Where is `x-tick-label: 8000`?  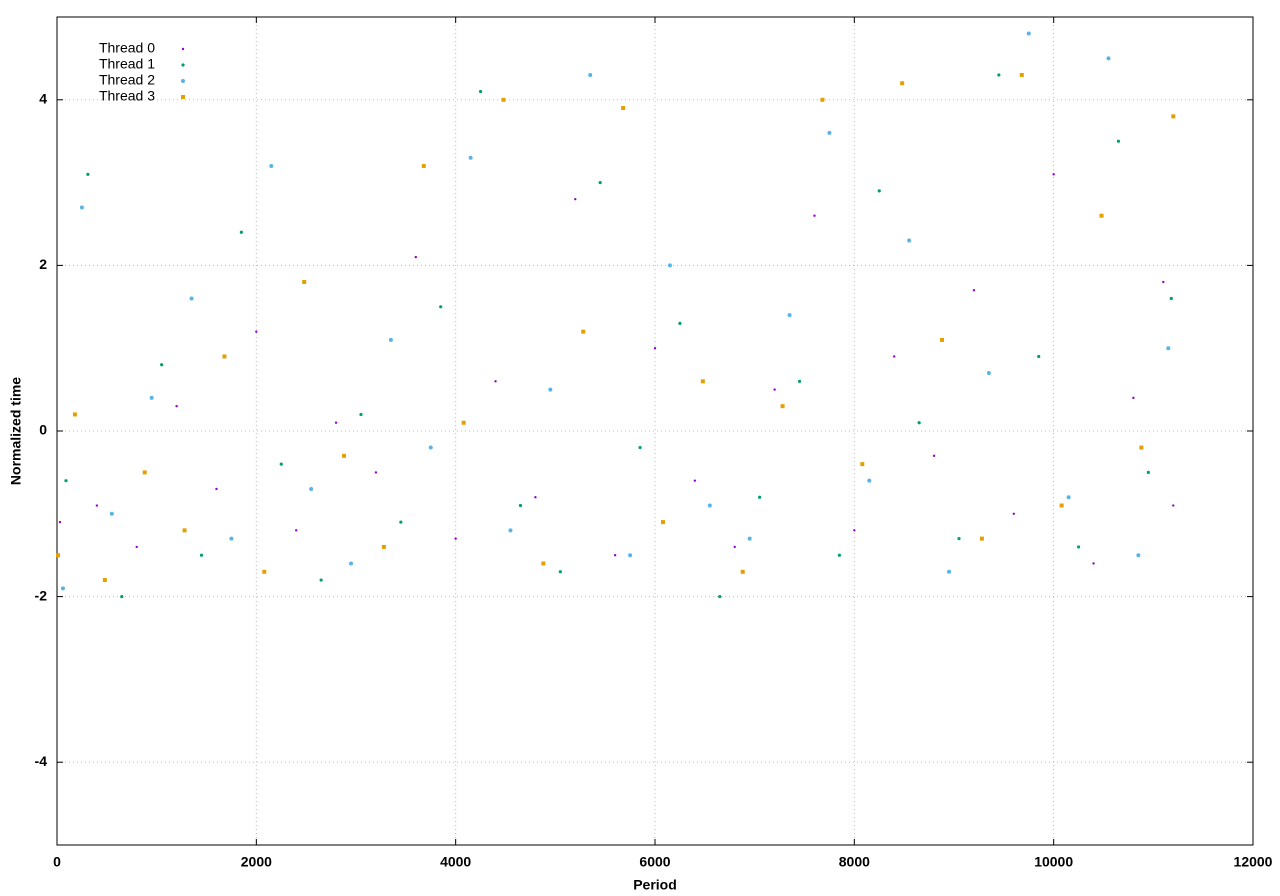
x-tick-label: 8000 is located at coordinates (854, 862).